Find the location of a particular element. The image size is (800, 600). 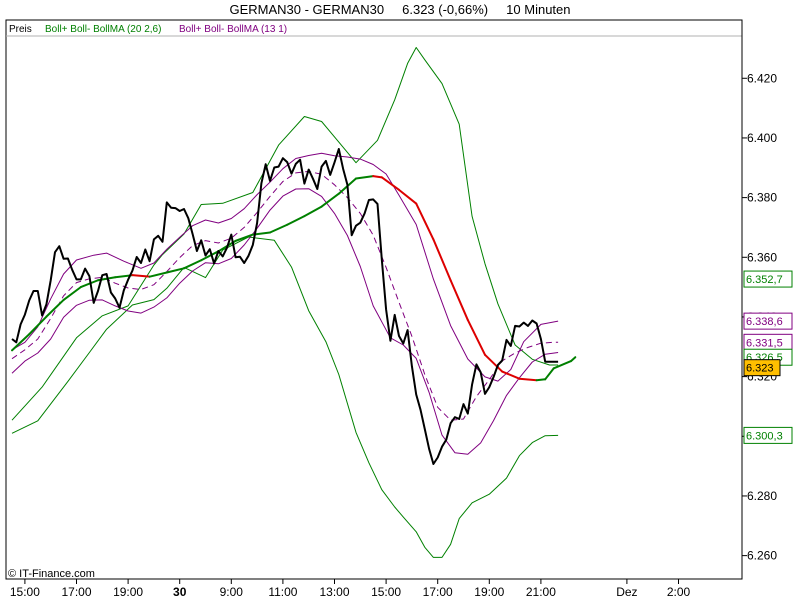

y-tick-label: 6.280 is located at coordinates (762, 496).